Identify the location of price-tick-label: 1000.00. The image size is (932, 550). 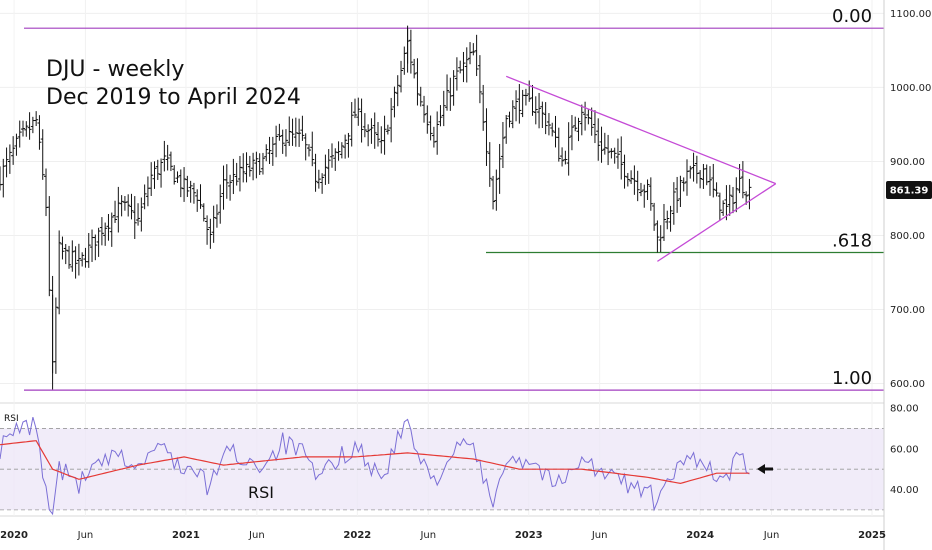
(910, 88).